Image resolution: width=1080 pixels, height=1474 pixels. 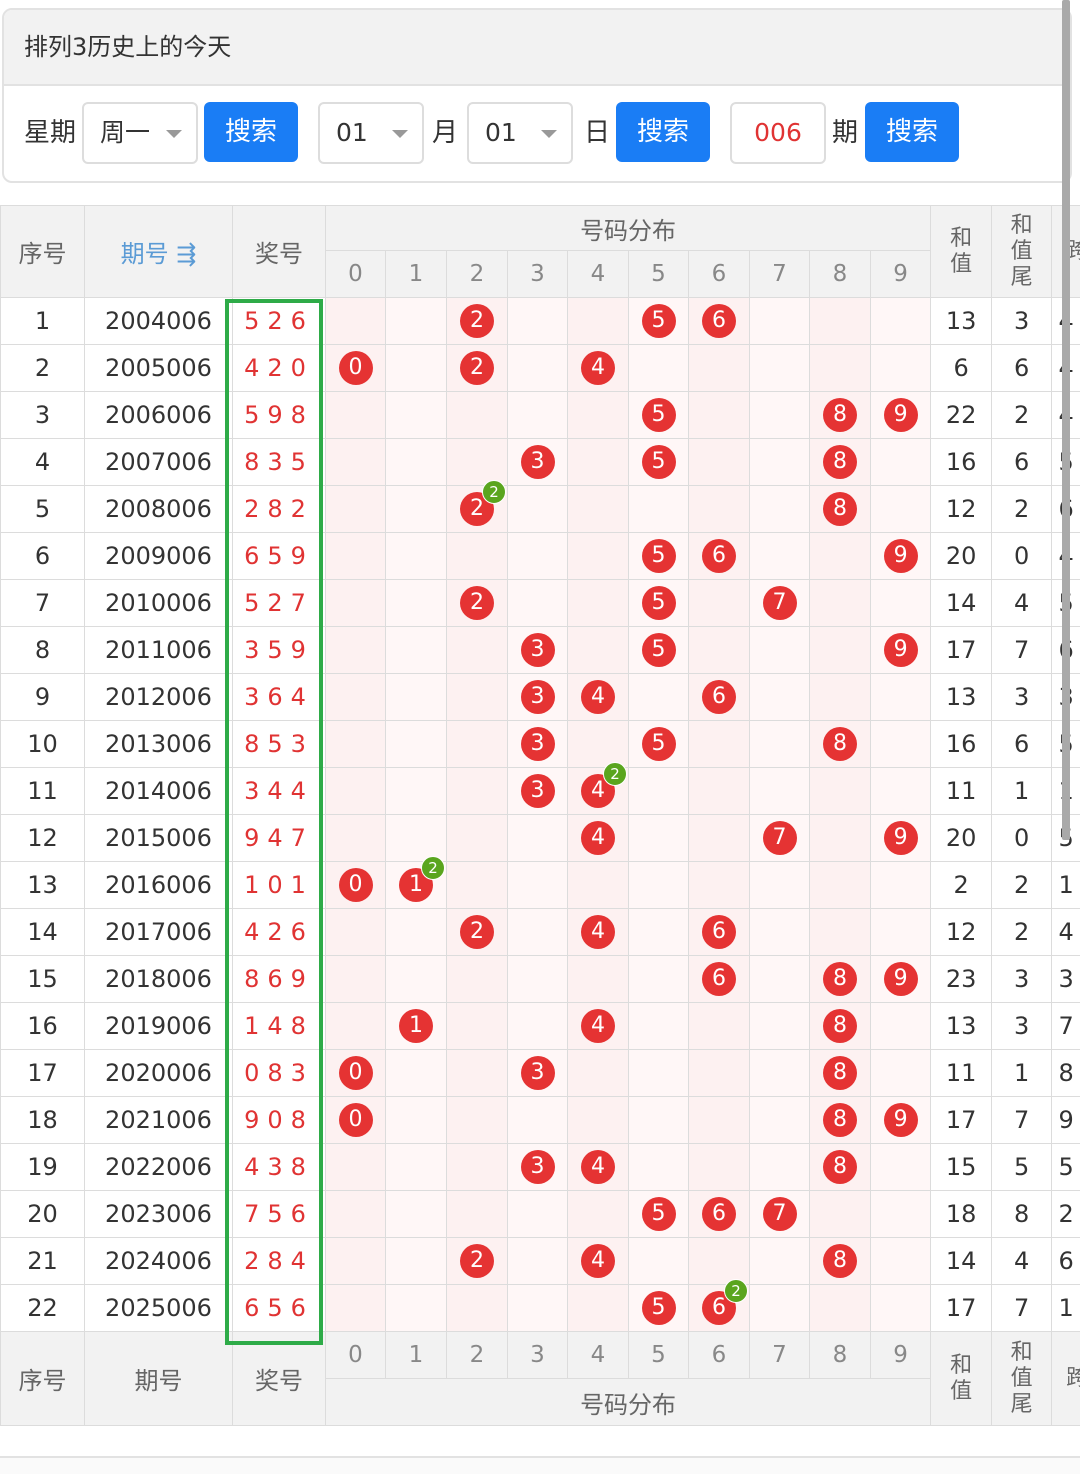 I want to click on ball-8: 8, so click(x=840, y=1073).